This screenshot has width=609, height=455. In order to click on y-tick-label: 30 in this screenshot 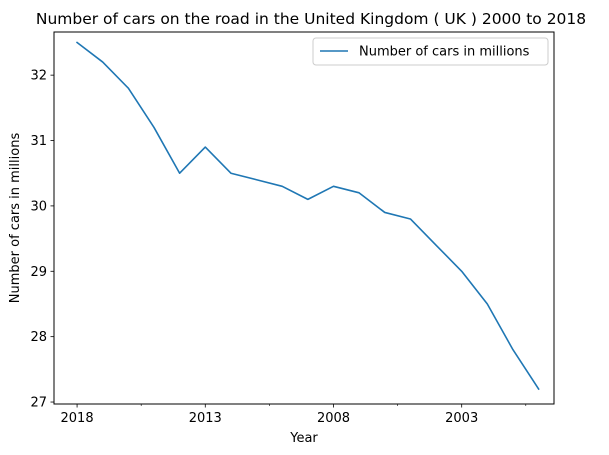, I will do `click(38, 206)`.